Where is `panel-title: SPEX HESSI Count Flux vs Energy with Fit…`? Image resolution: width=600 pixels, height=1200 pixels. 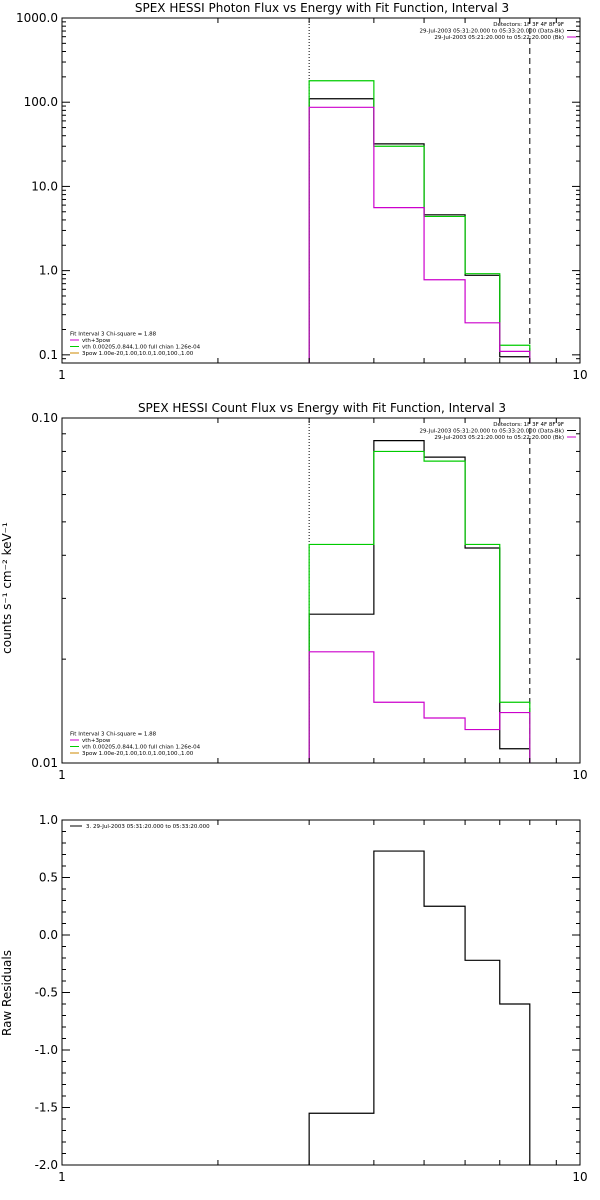
panel-title: SPEX HESSI Count Flux vs Energy with Fit… is located at coordinates (322, 408).